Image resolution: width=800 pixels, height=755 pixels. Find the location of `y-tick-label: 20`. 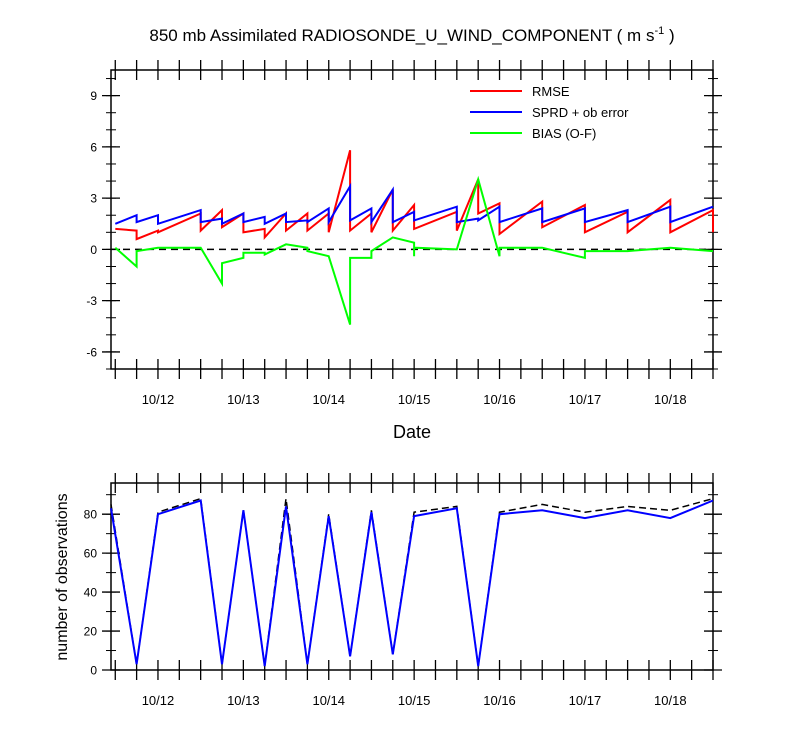

y-tick-label: 20 is located at coordinates (91, 632).